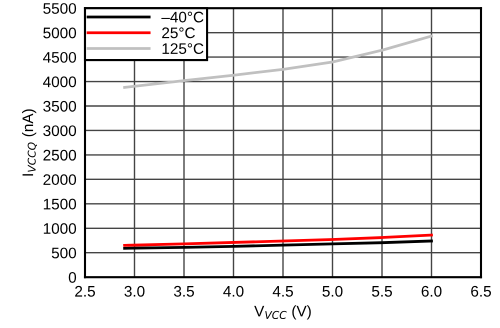 This screenshot has width=500, height=328. What do you see at coordinates (59, 130) in the screenshot?
I see `y-tick-label: 3000` at bounding box center [59, 130].